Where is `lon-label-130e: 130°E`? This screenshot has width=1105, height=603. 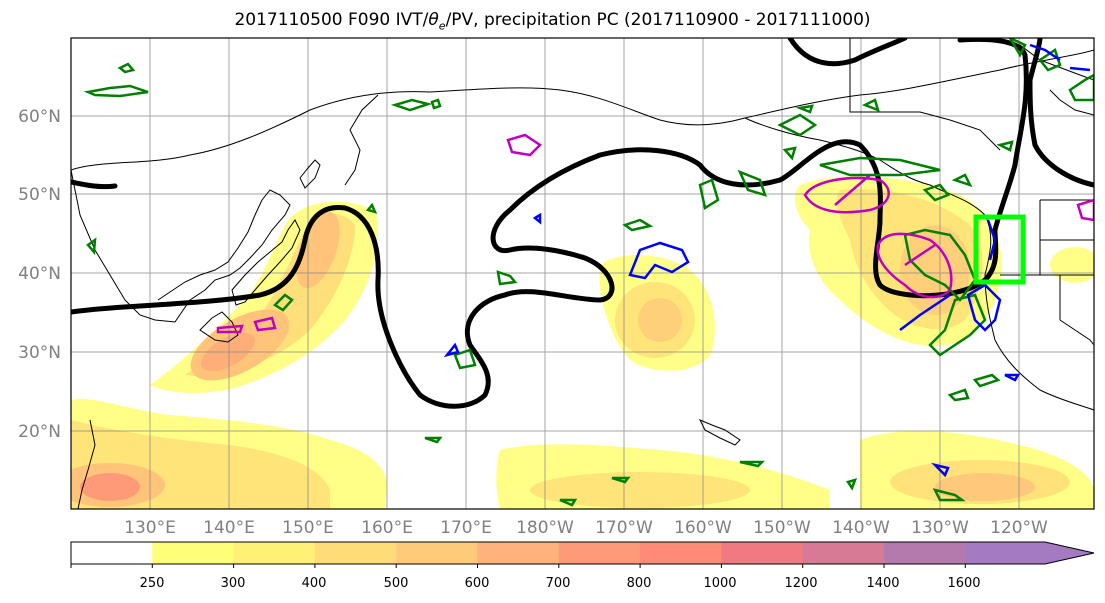 lon-label-130e: 130°E is located at coordinates (150, 528).